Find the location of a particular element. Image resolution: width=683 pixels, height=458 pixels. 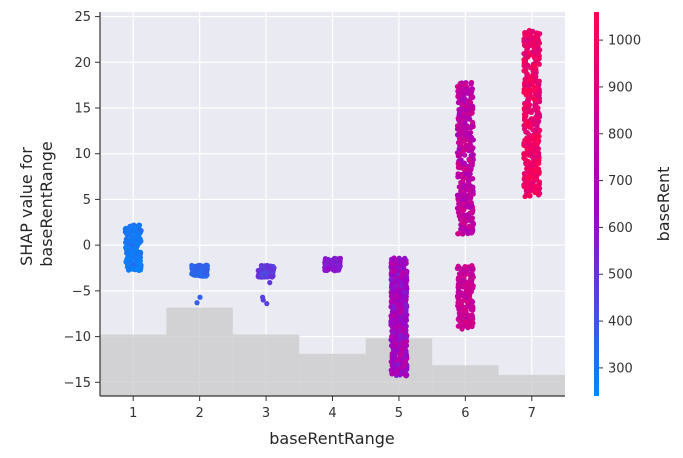

colorbar-tick-label: 700 is located at coordinates (620, 181).